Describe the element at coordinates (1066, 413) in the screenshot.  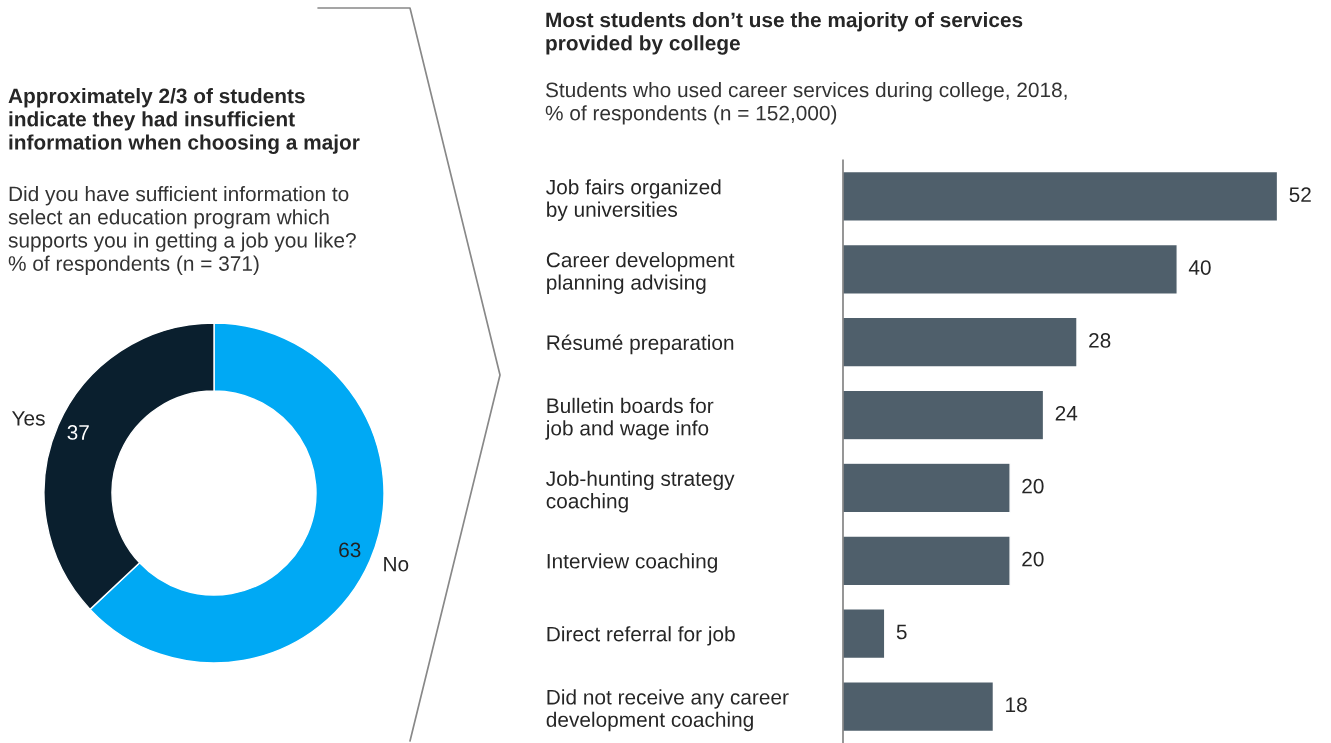
I see `data-label: 24` at that location.